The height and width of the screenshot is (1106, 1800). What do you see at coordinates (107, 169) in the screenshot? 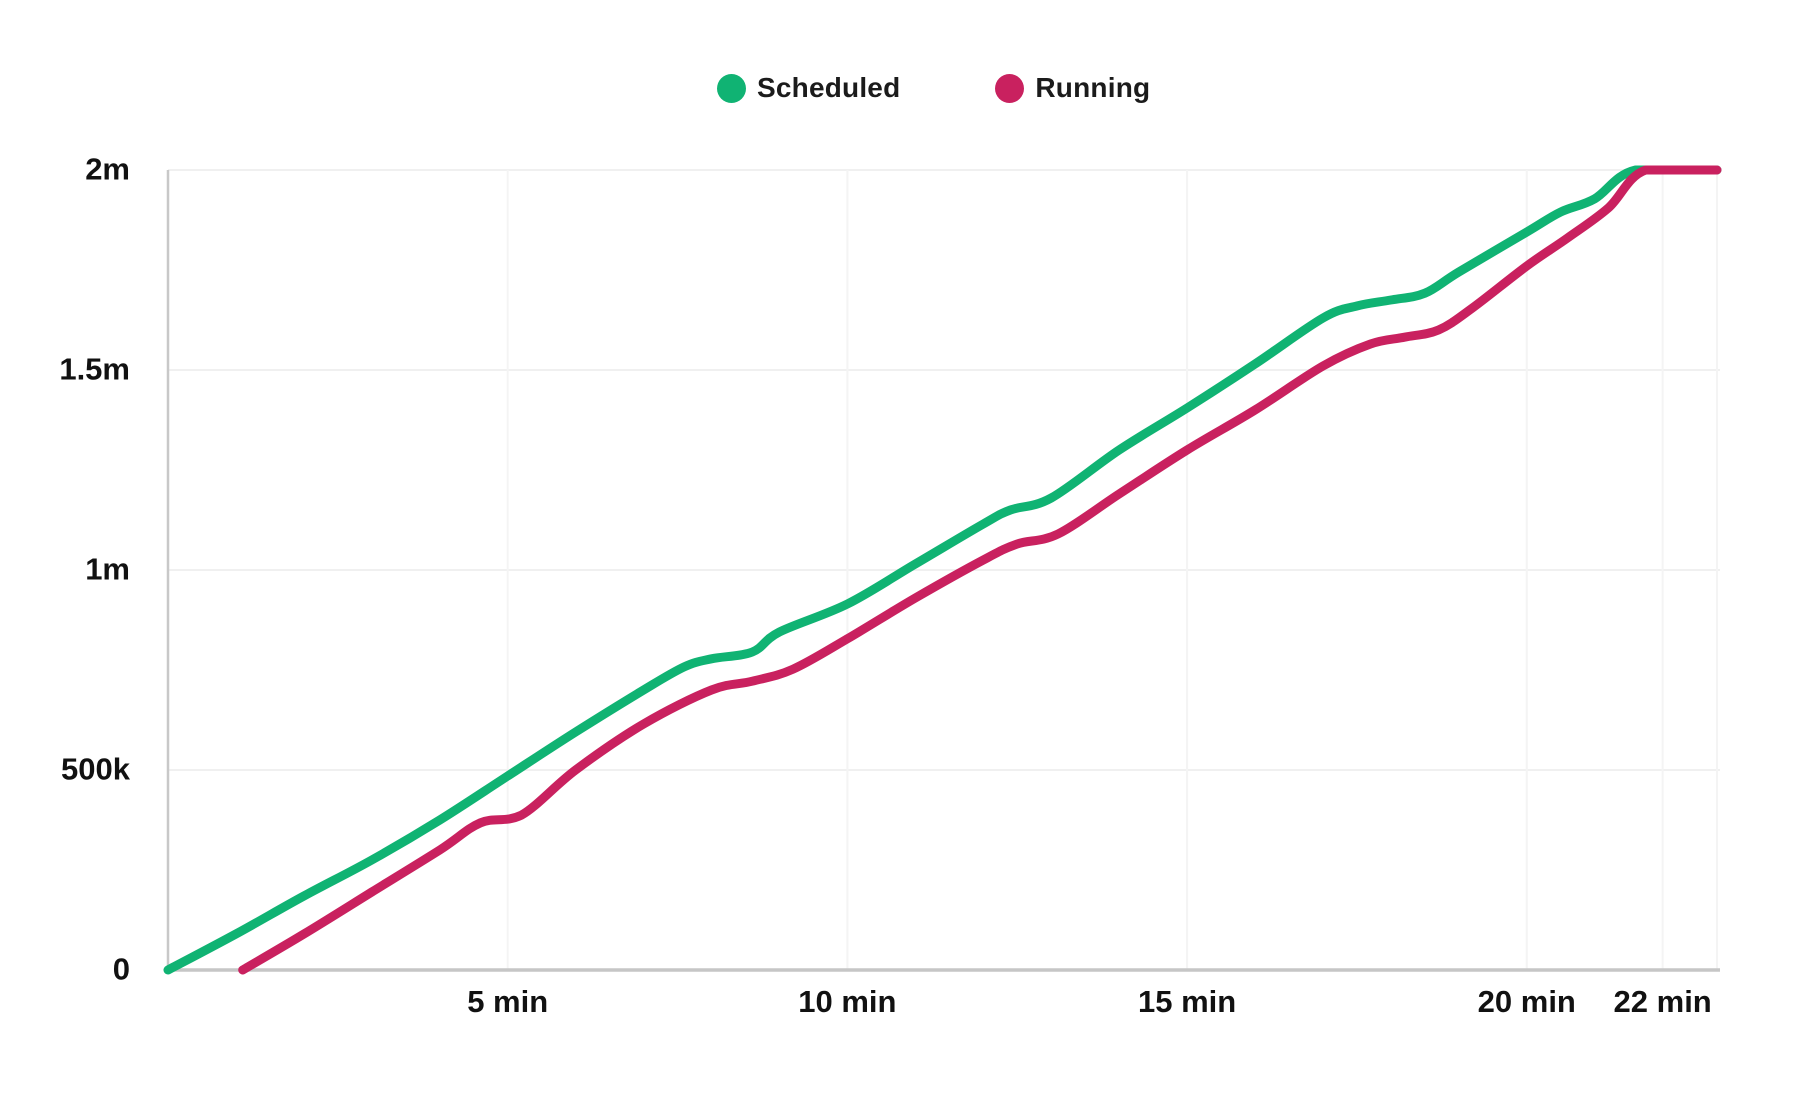
I see `y-tick-label: 2m` at bounding box center [107, 169].